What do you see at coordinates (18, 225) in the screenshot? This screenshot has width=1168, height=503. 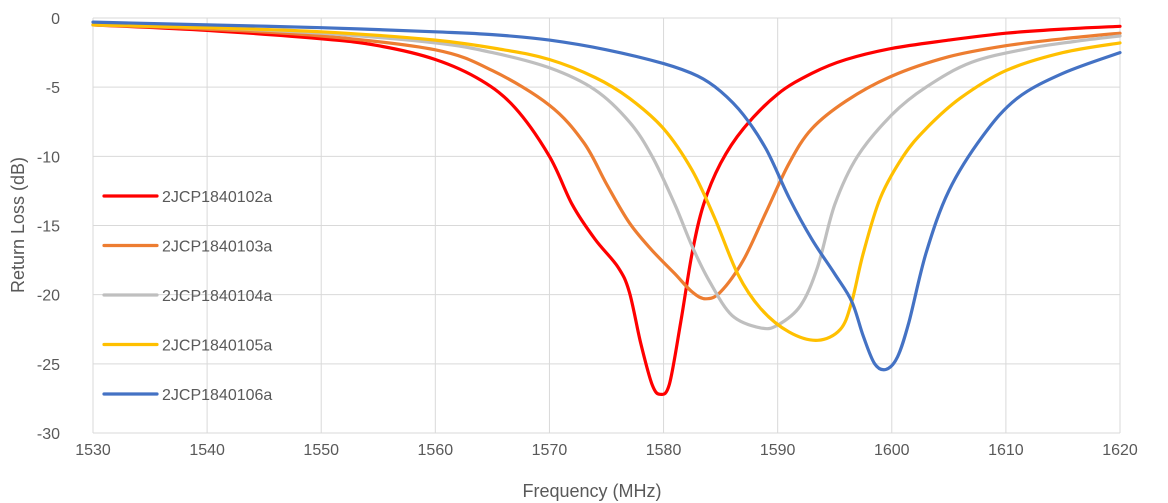 I see `y-axis-title: Return Loss (dB)` at bounding box center [18, 225].